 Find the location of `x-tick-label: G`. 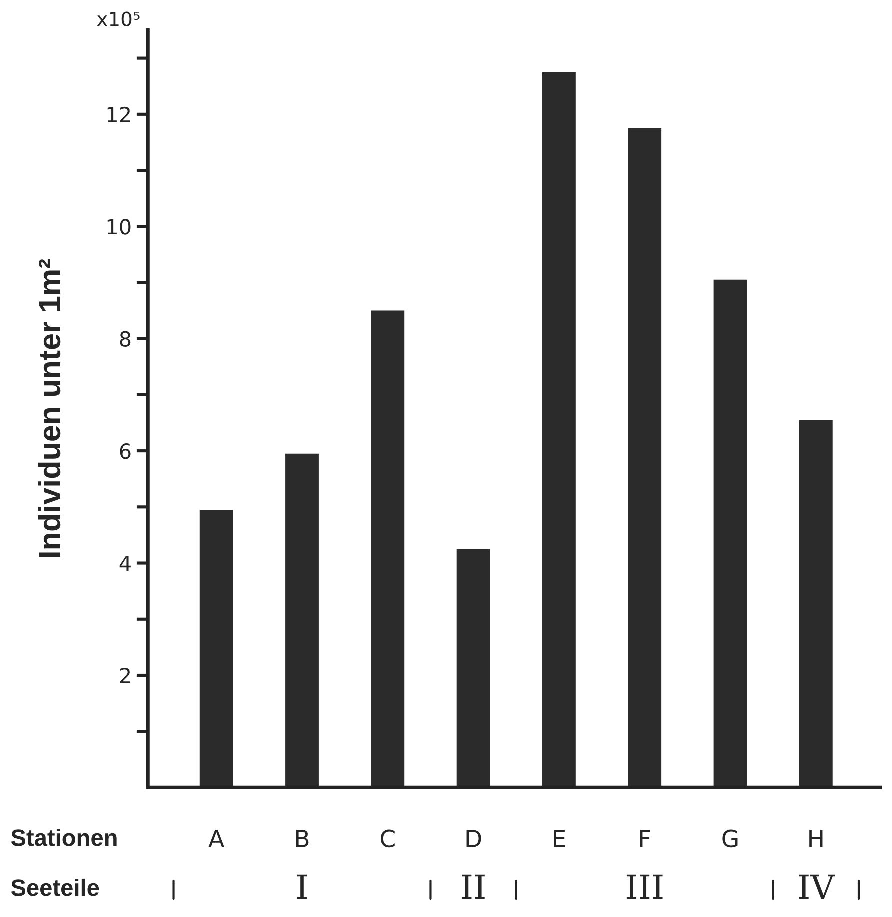

x-tick-label: G is located at coordinates (730, 839).